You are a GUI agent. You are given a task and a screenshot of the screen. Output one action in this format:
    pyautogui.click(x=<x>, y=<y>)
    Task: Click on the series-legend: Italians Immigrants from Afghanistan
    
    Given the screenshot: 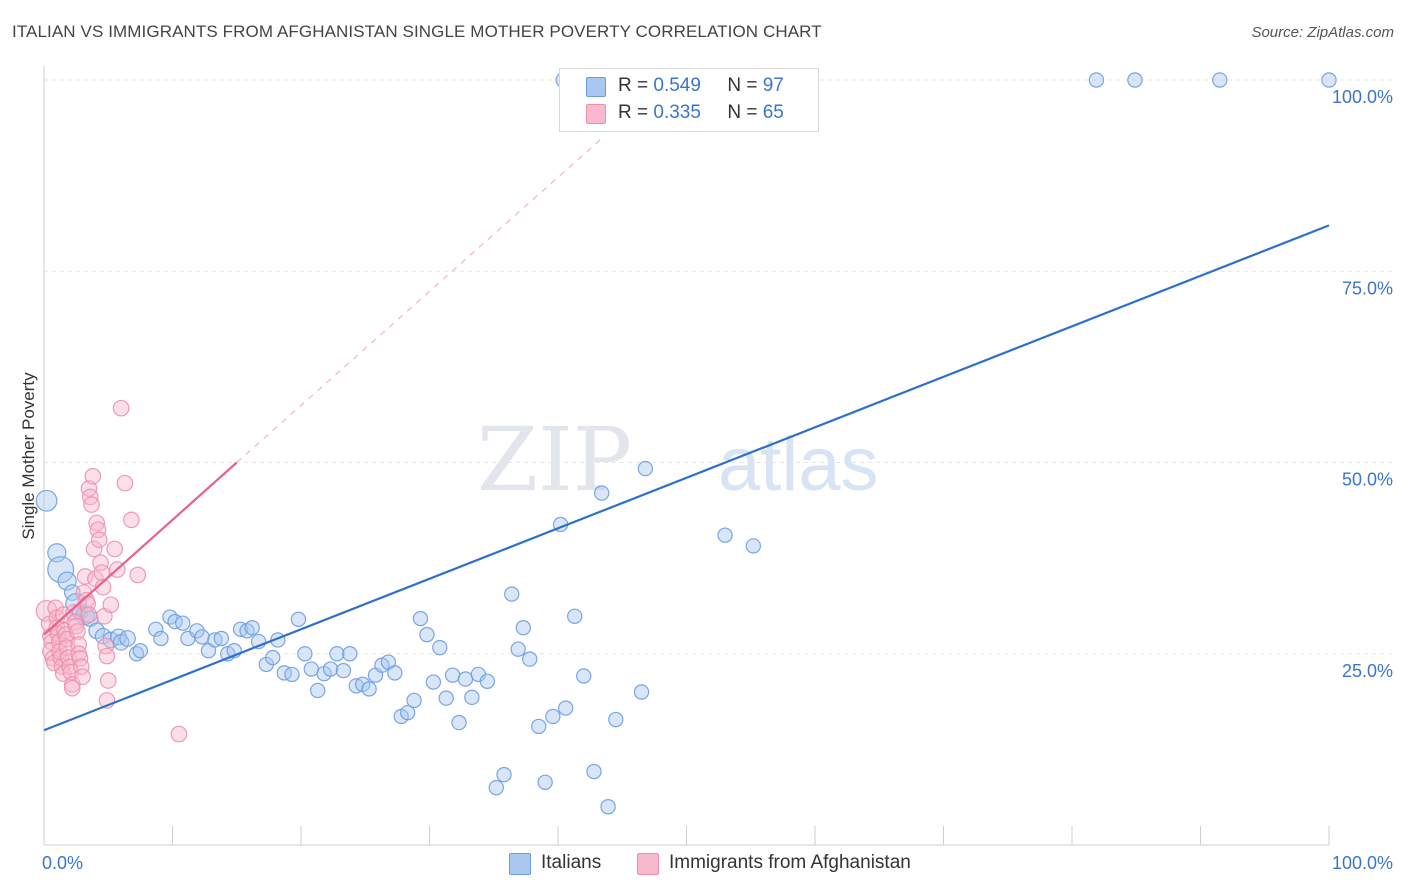 What is the action you would take?
    pyautogui.click(x=703, y=866)
    